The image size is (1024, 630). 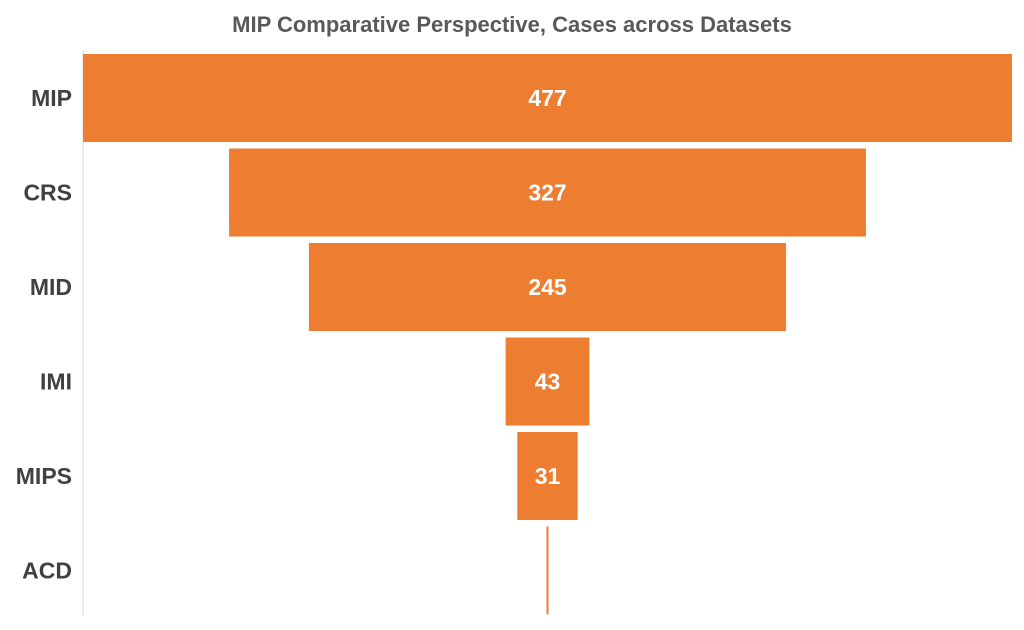 I want to click on data-label-mip: 477, so click(x=547, y=98).